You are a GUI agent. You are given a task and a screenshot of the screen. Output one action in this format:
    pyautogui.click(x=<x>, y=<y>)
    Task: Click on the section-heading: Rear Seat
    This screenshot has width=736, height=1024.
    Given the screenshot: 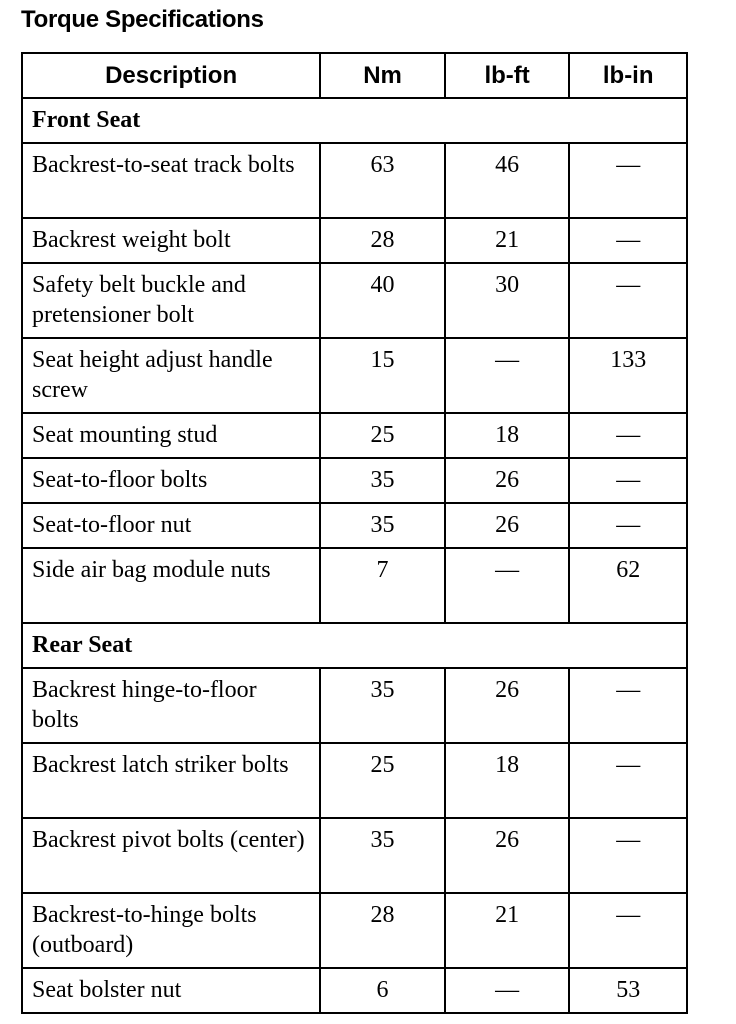 What is the action you would take?
    pyautogui.click(x=354, y=645)
    